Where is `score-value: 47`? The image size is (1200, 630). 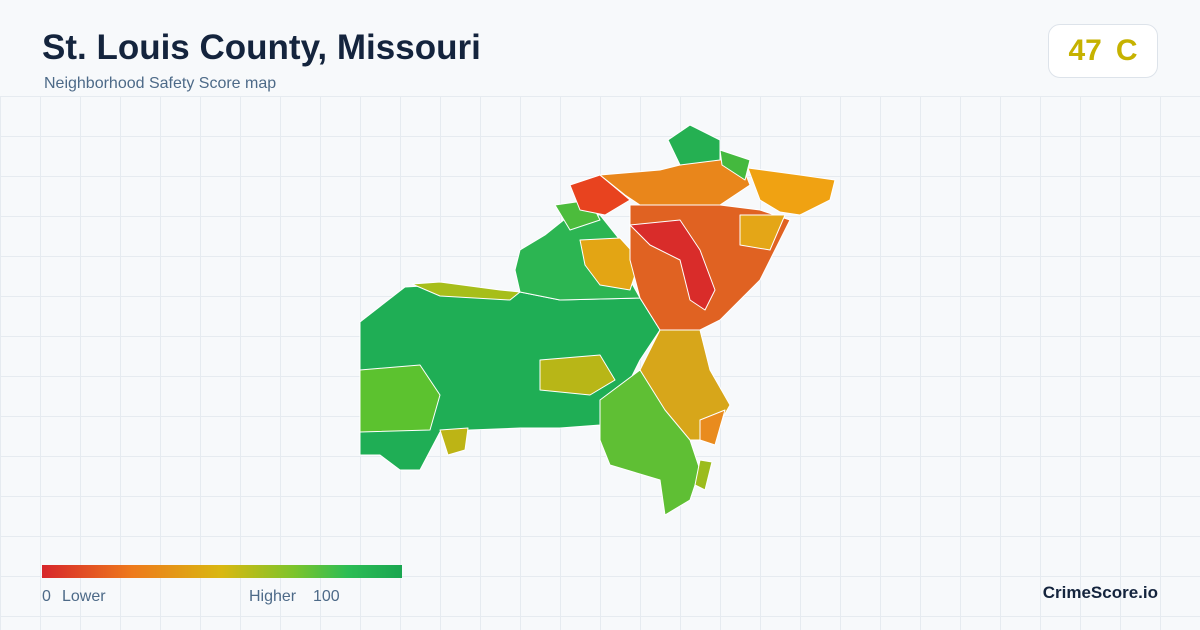
score-value: 47 is located at coordinates (1085, 50).